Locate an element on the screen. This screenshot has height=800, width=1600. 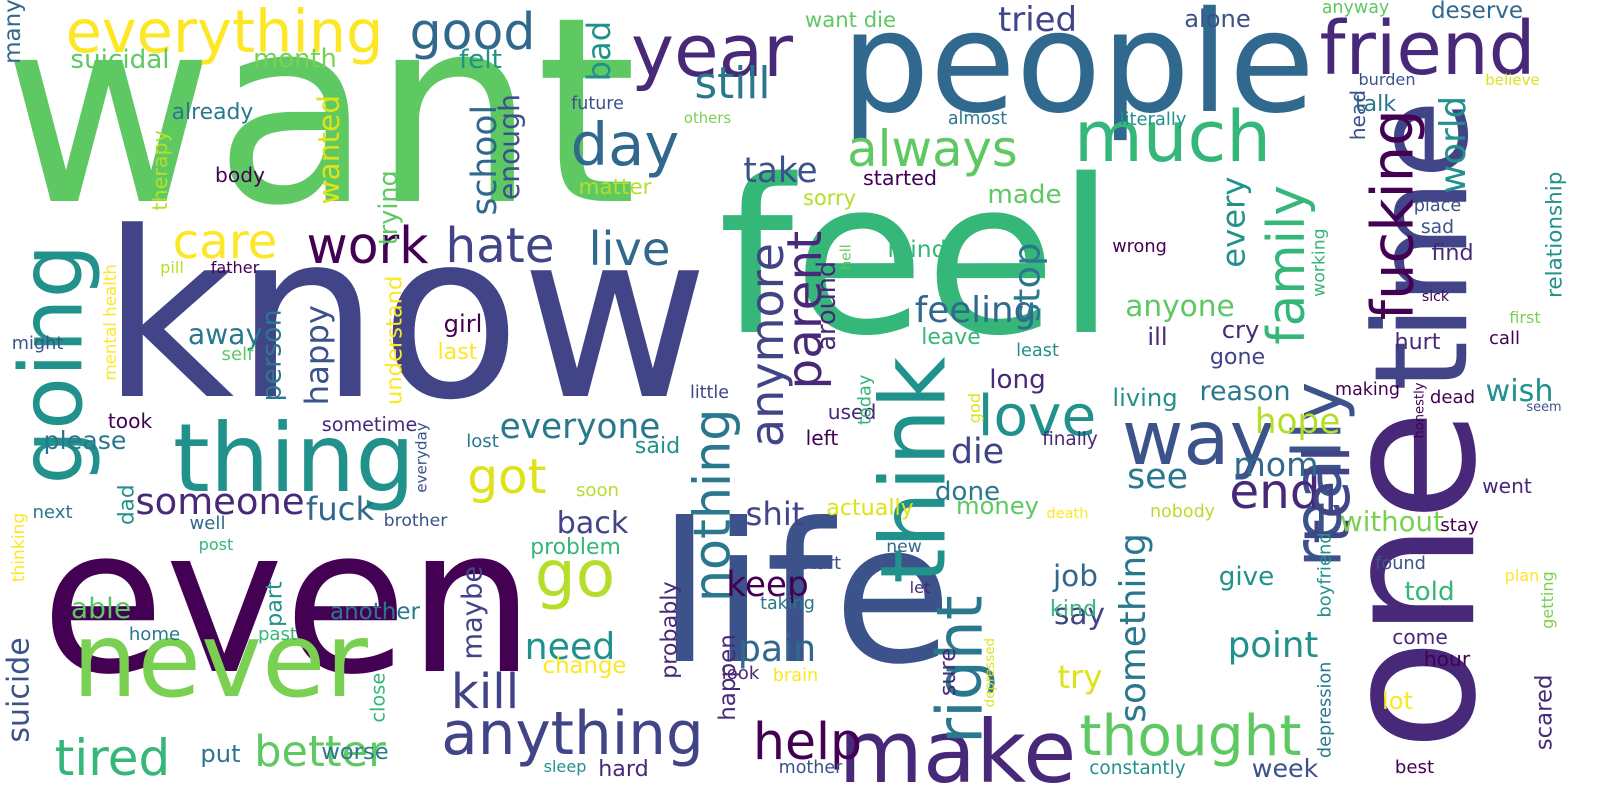
word-let: let is located at coordinates (920, 587).